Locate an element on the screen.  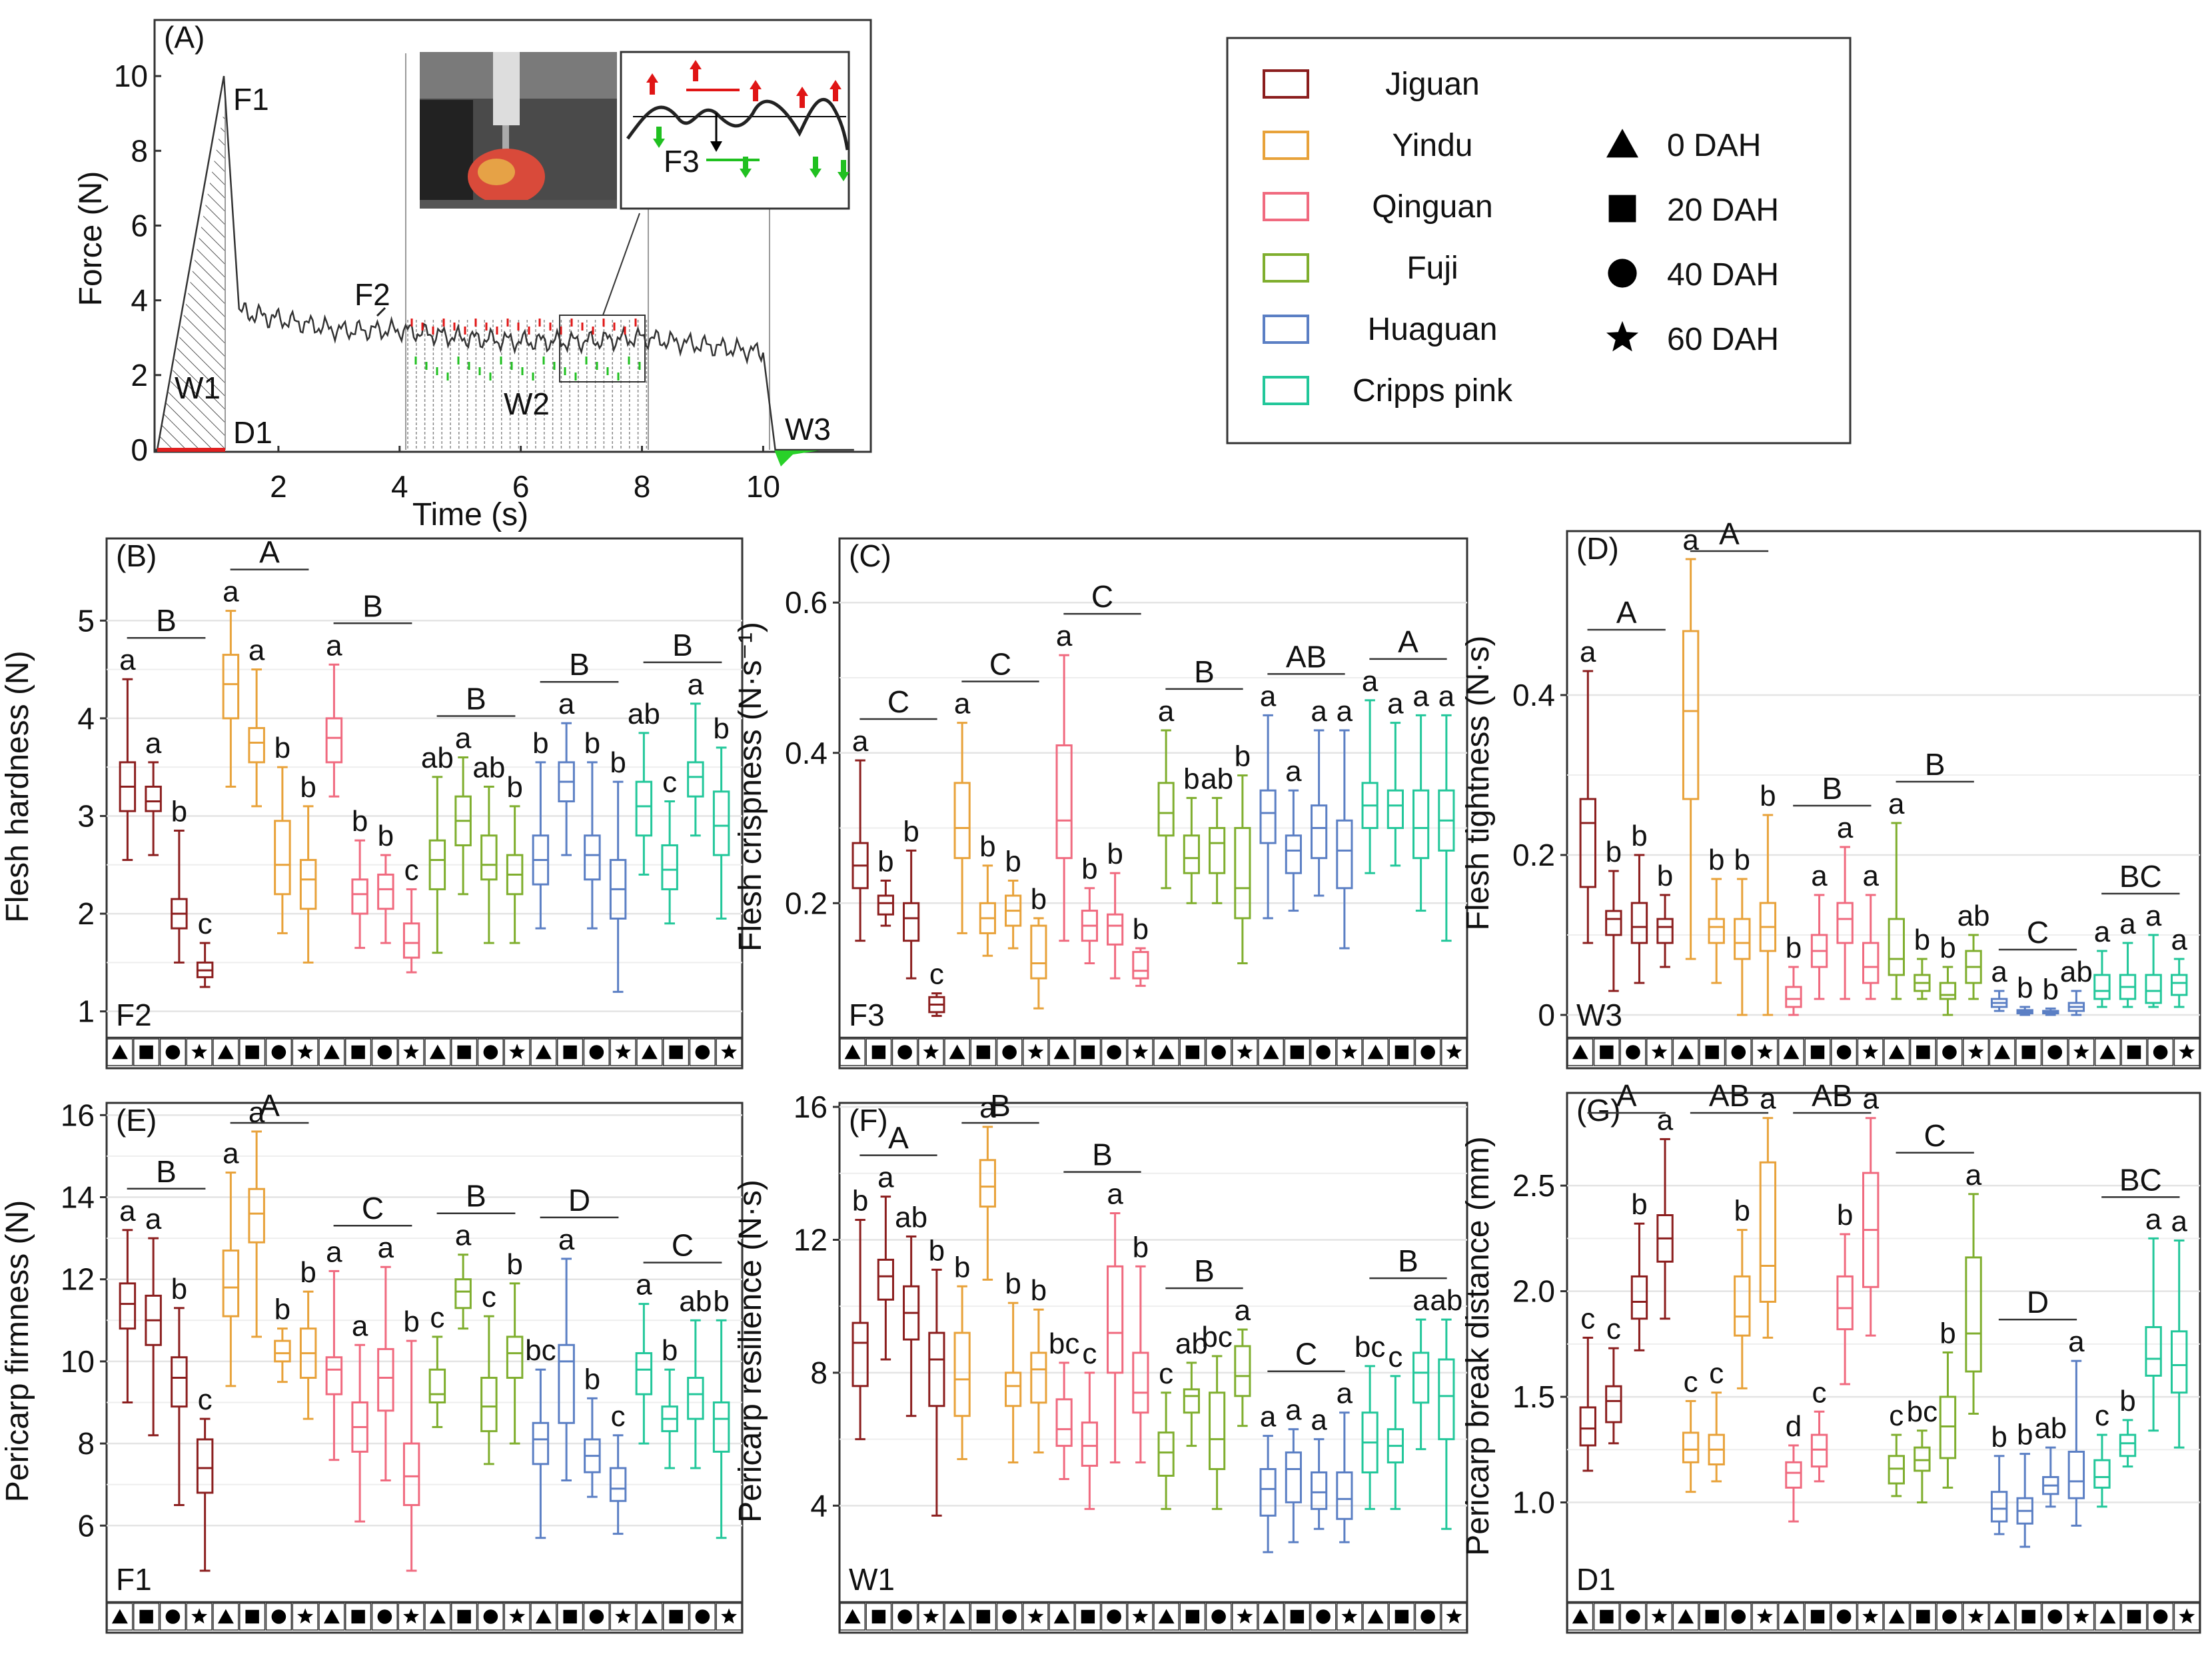
legend-cultivar-label: Fuji is located at coordinates (1432, 268).